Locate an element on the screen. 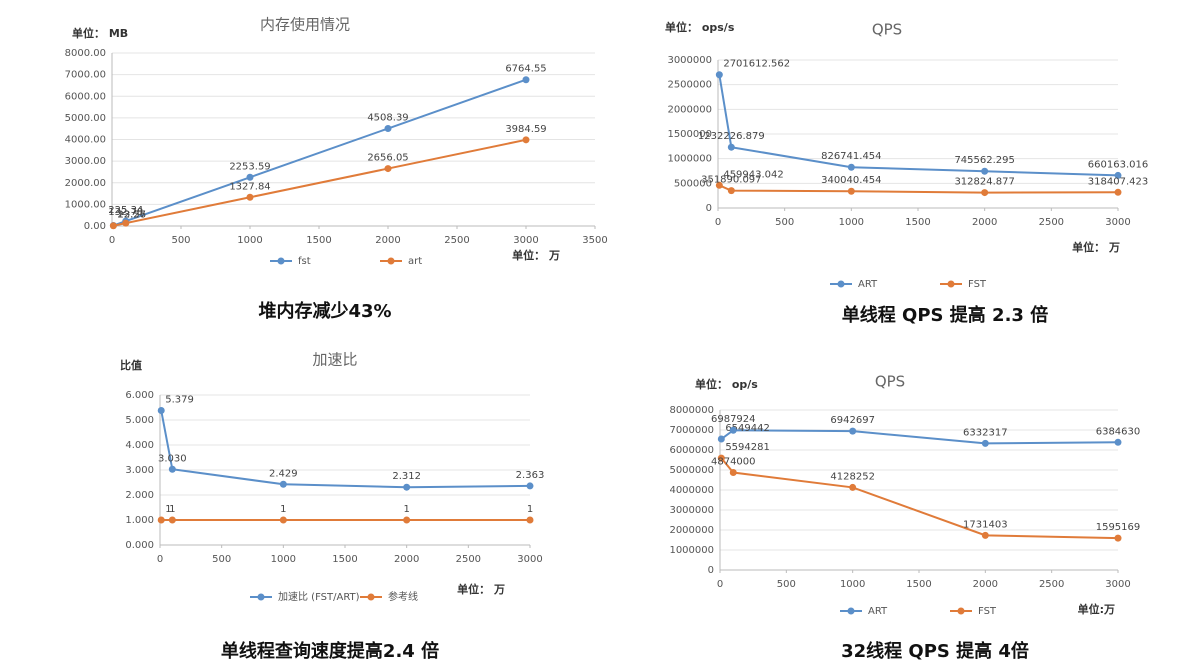 This screenshot has height=671, width=1196. x-tick-label: 1000 is located at coordinates (283, 559).